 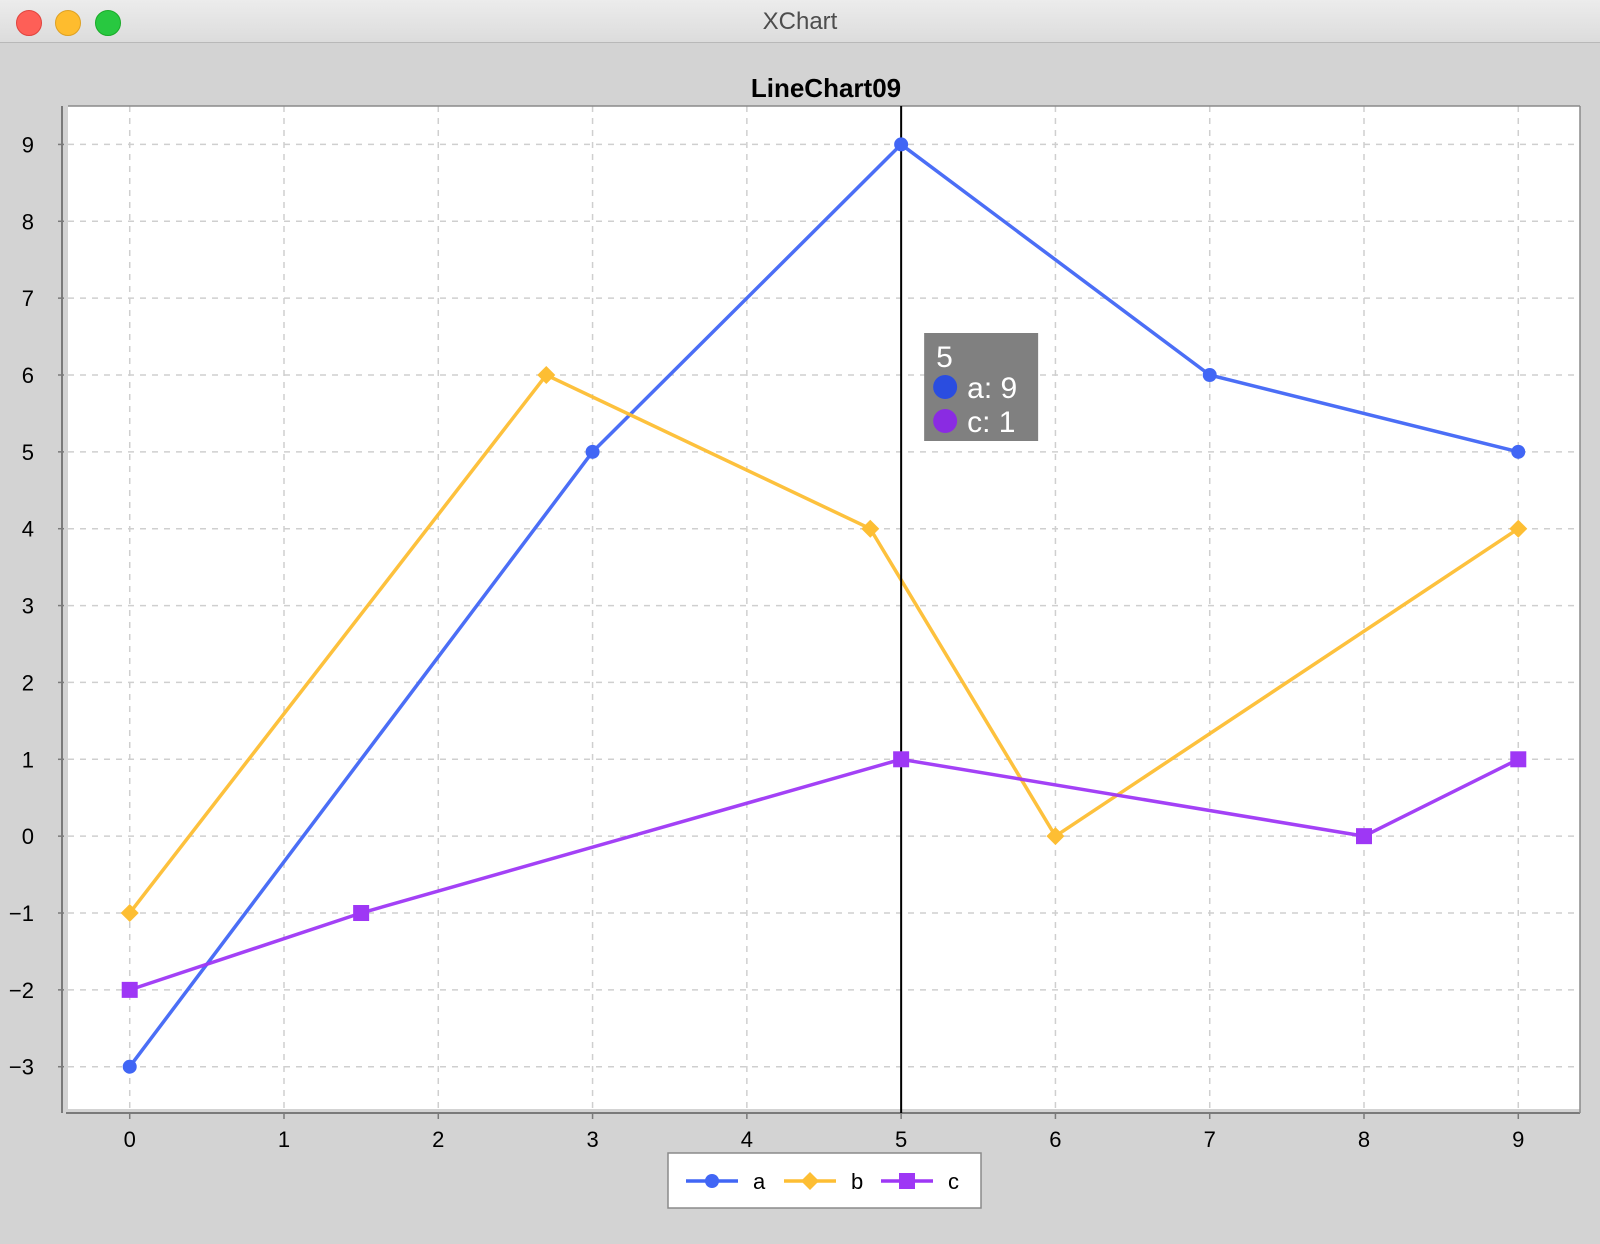 What do you see at coordinates (857, 1181) in the screenshot?
I see `legend-label-b: b` at bounding box center [857, 1181].